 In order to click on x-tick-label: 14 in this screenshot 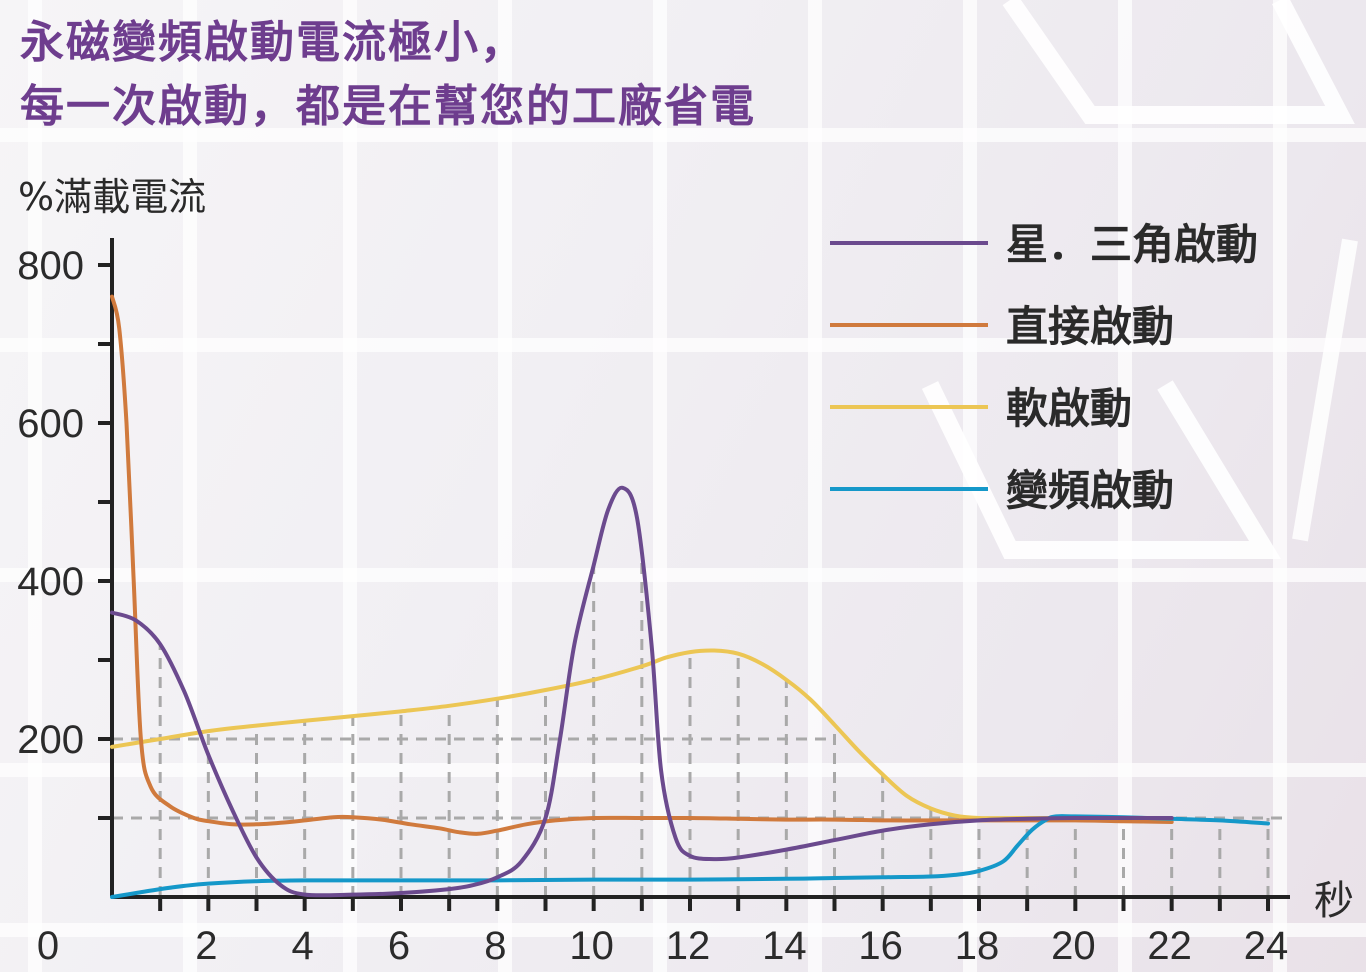, I will do `click(784, 946)`.